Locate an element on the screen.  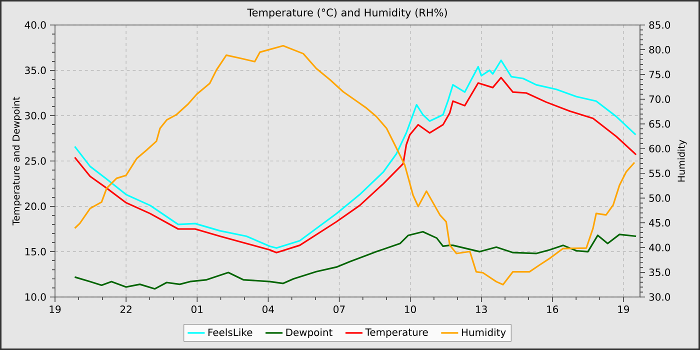
legend-label: FeelsLike is located at coordinates (230, 332).